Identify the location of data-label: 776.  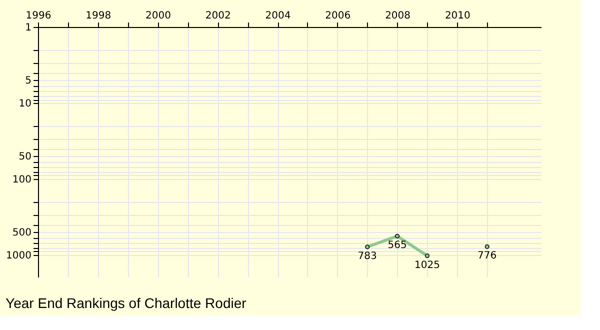
(487, 256).